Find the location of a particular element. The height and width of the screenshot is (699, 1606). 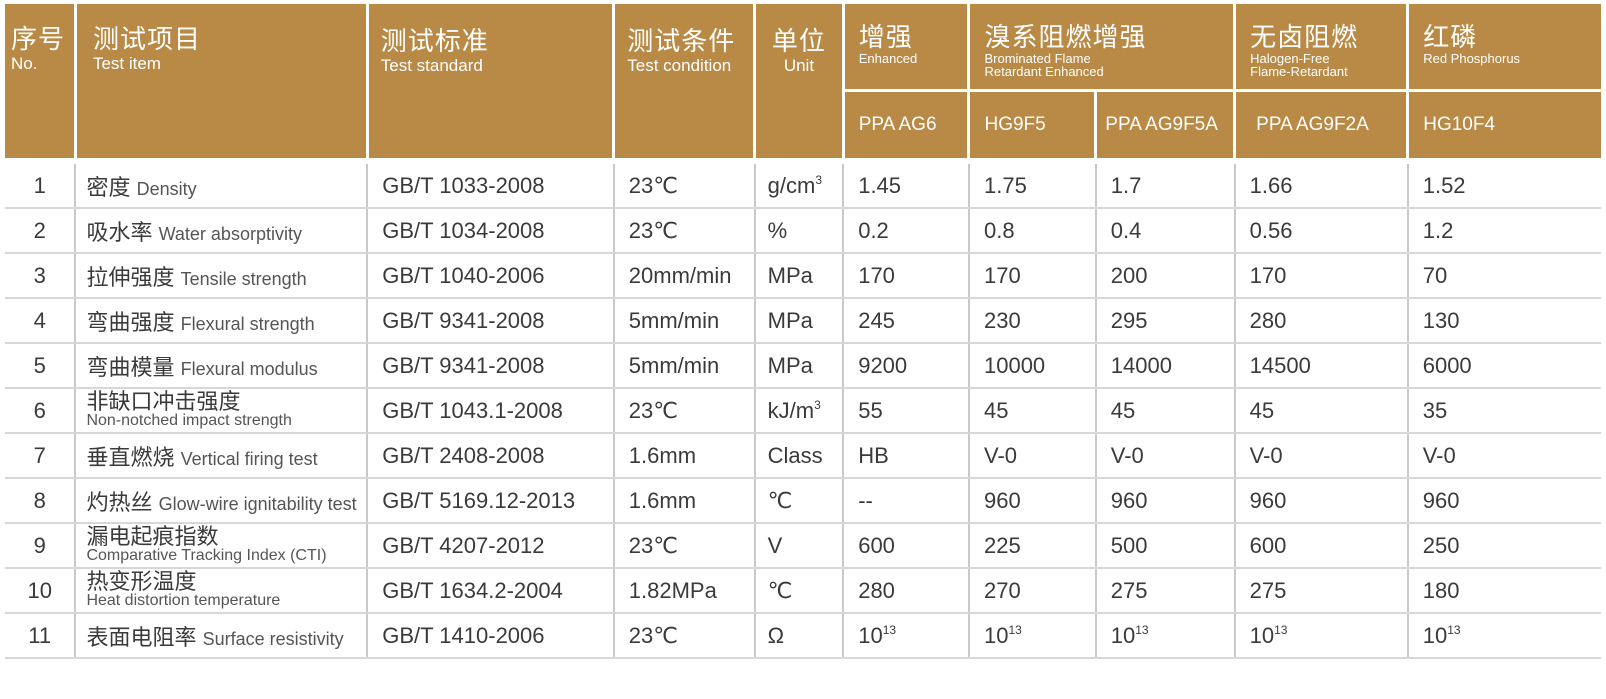

row-value: 275 is located at coordinates (1321, 591).